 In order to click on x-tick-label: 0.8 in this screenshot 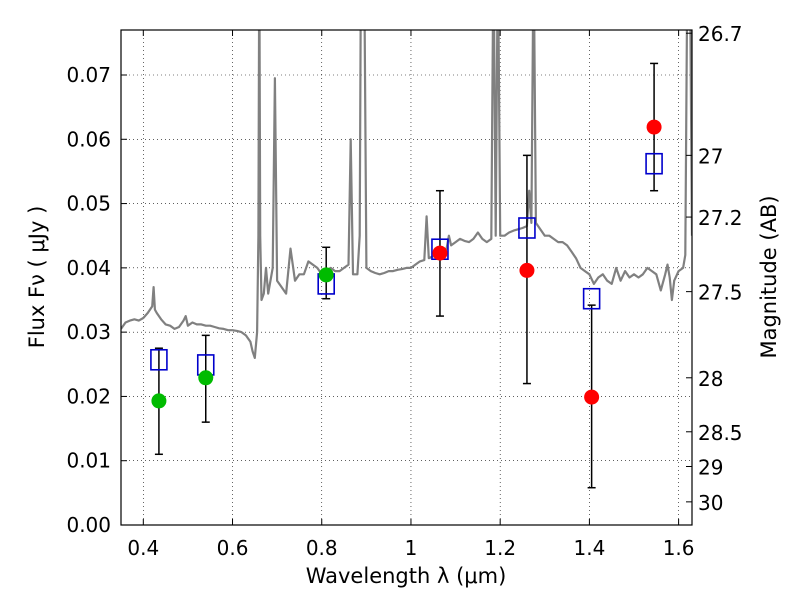, I will do `click(322, 548)`.